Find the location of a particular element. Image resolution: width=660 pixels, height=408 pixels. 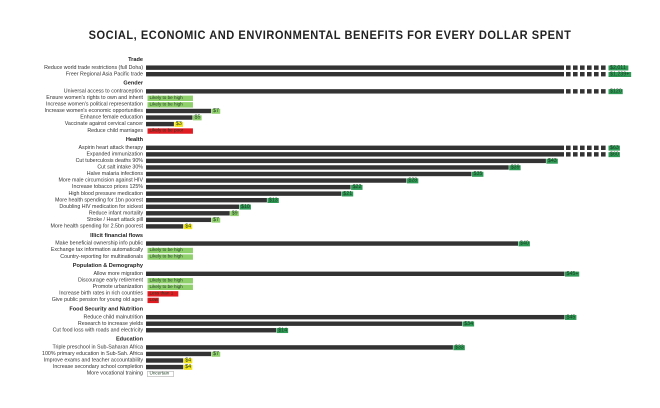

row-label: Enhance female education is located at coordinates (111, 118).